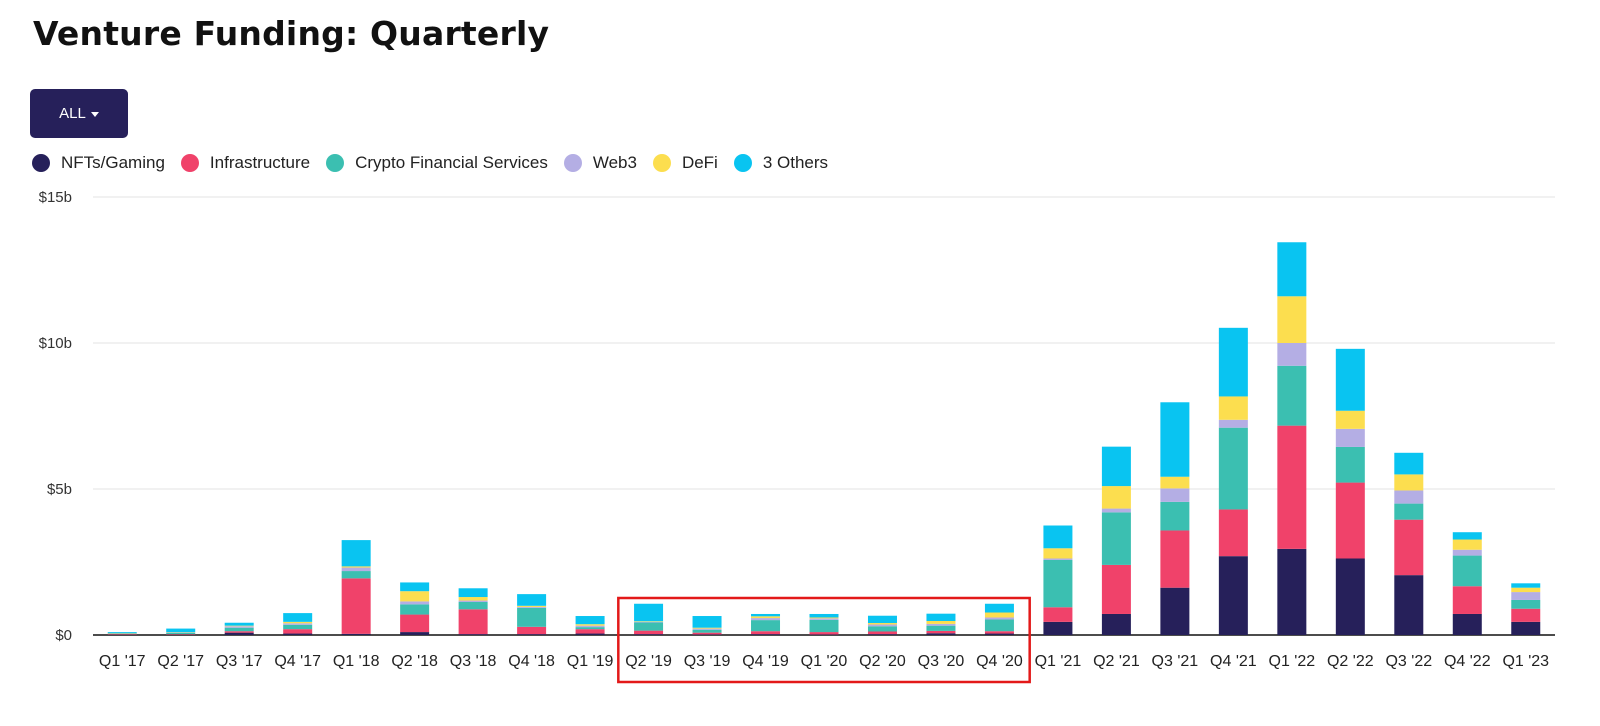  What do you see at coordinates (780, 163) in the screenshot?
I see `legend-item-3-others: 3 Others` at bounding box center [780, 163].